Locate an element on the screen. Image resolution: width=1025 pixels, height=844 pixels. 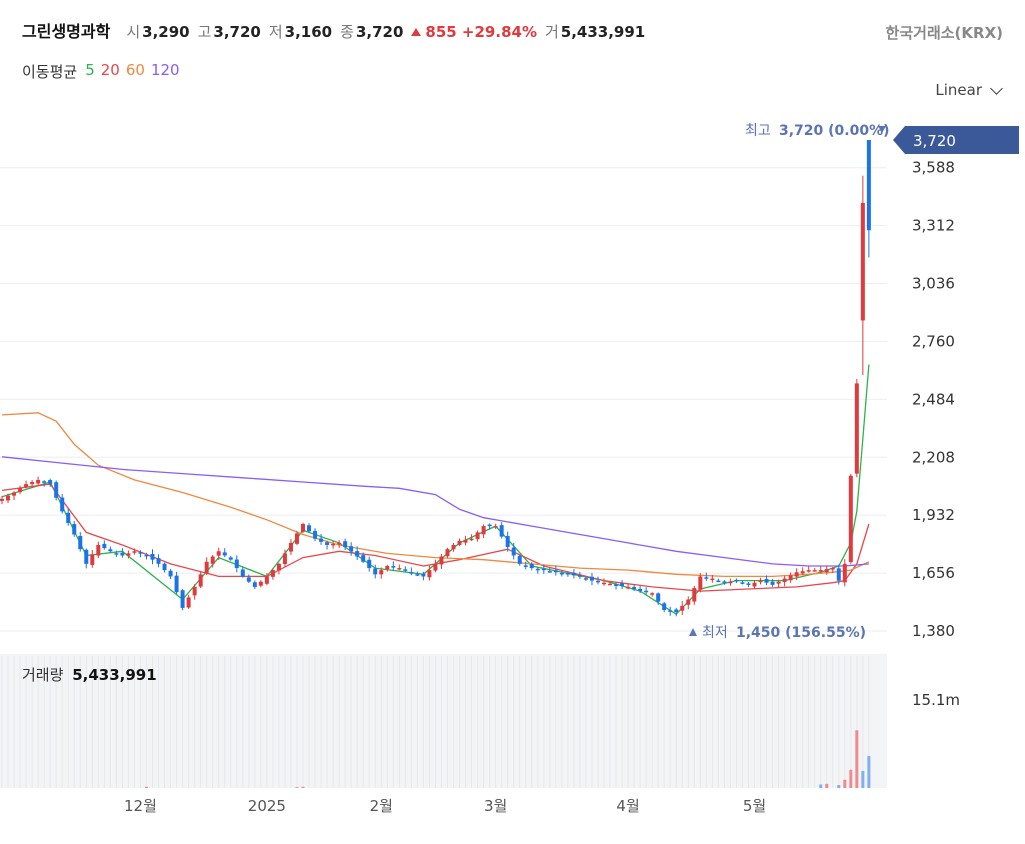
volume-tick-label: 15.1m is located at coordinates (936, 700).